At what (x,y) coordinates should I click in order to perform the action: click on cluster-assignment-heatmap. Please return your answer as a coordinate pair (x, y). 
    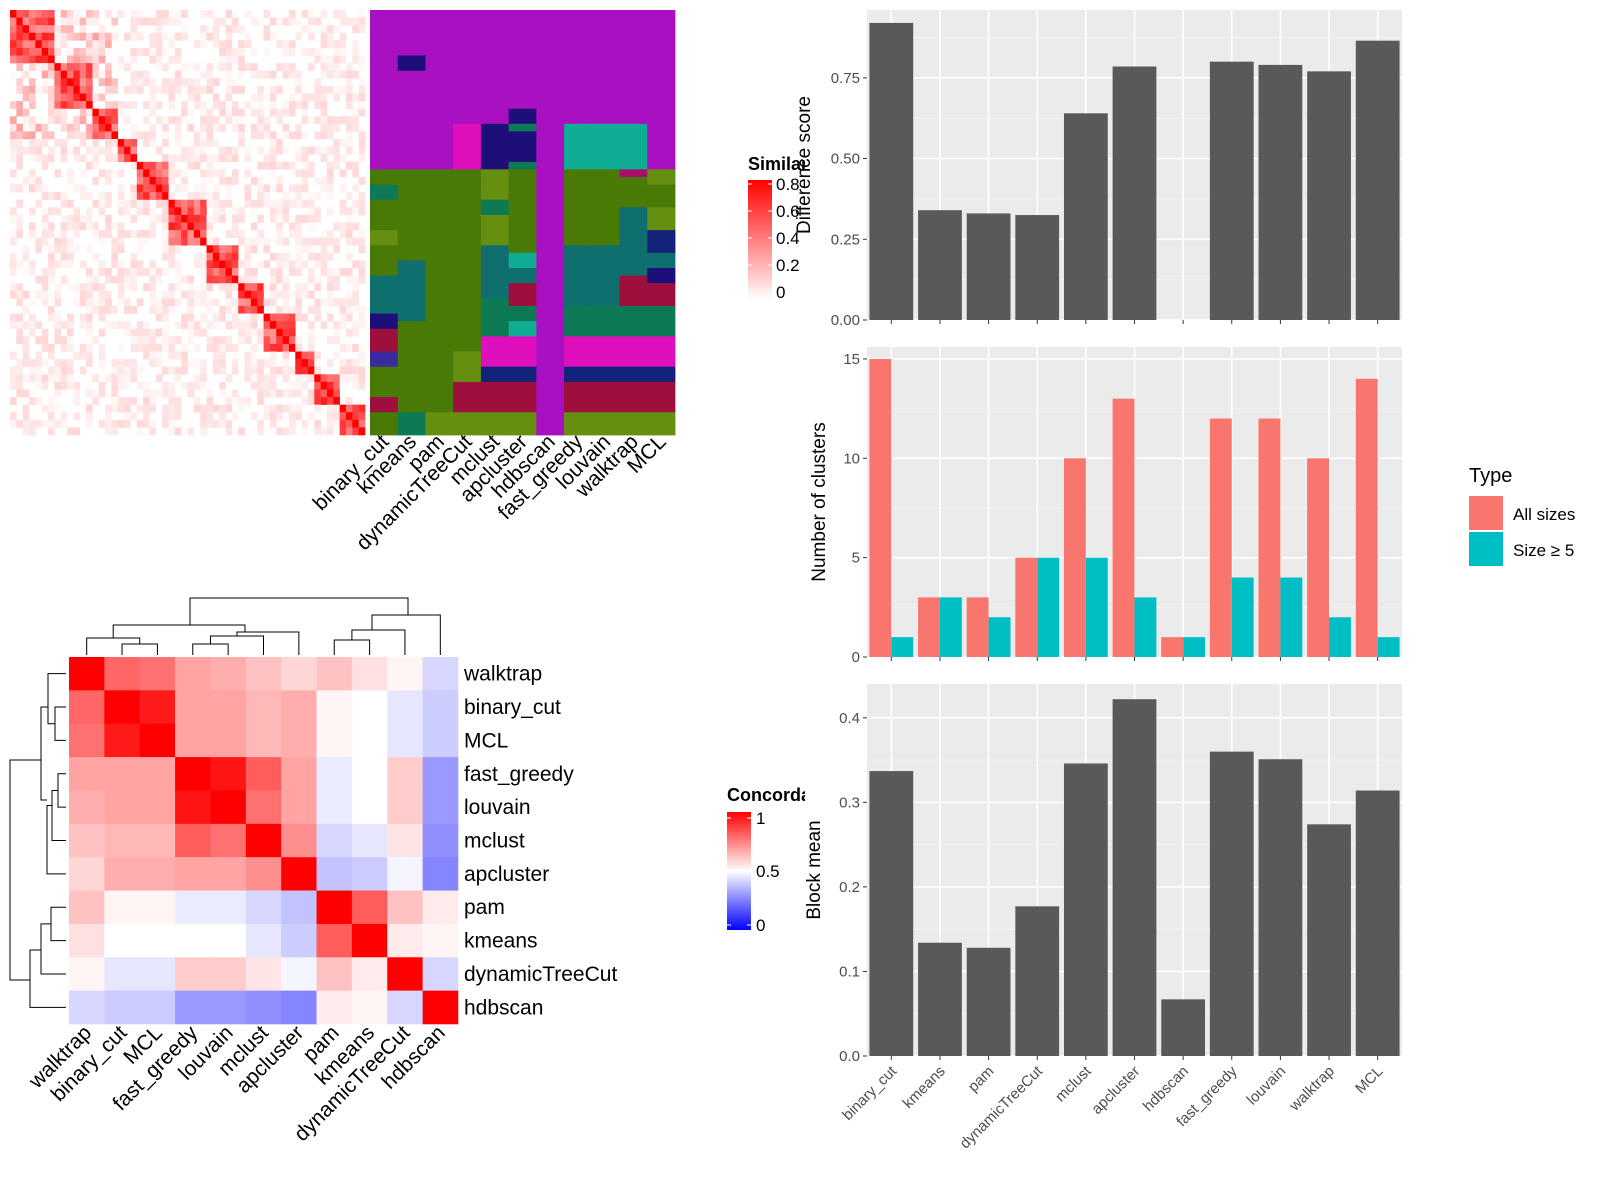
    Looking at the image, I should click on (523, 223).